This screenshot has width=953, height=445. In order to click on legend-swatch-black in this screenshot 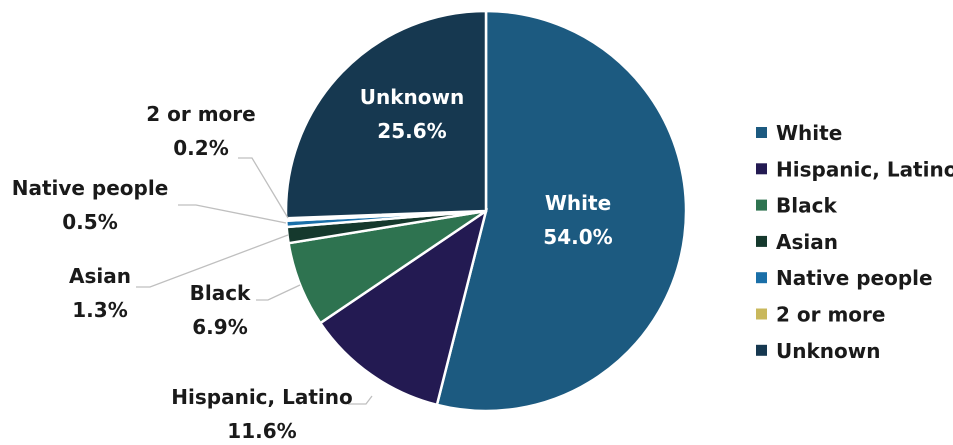, I will do `click(761, 205)`.